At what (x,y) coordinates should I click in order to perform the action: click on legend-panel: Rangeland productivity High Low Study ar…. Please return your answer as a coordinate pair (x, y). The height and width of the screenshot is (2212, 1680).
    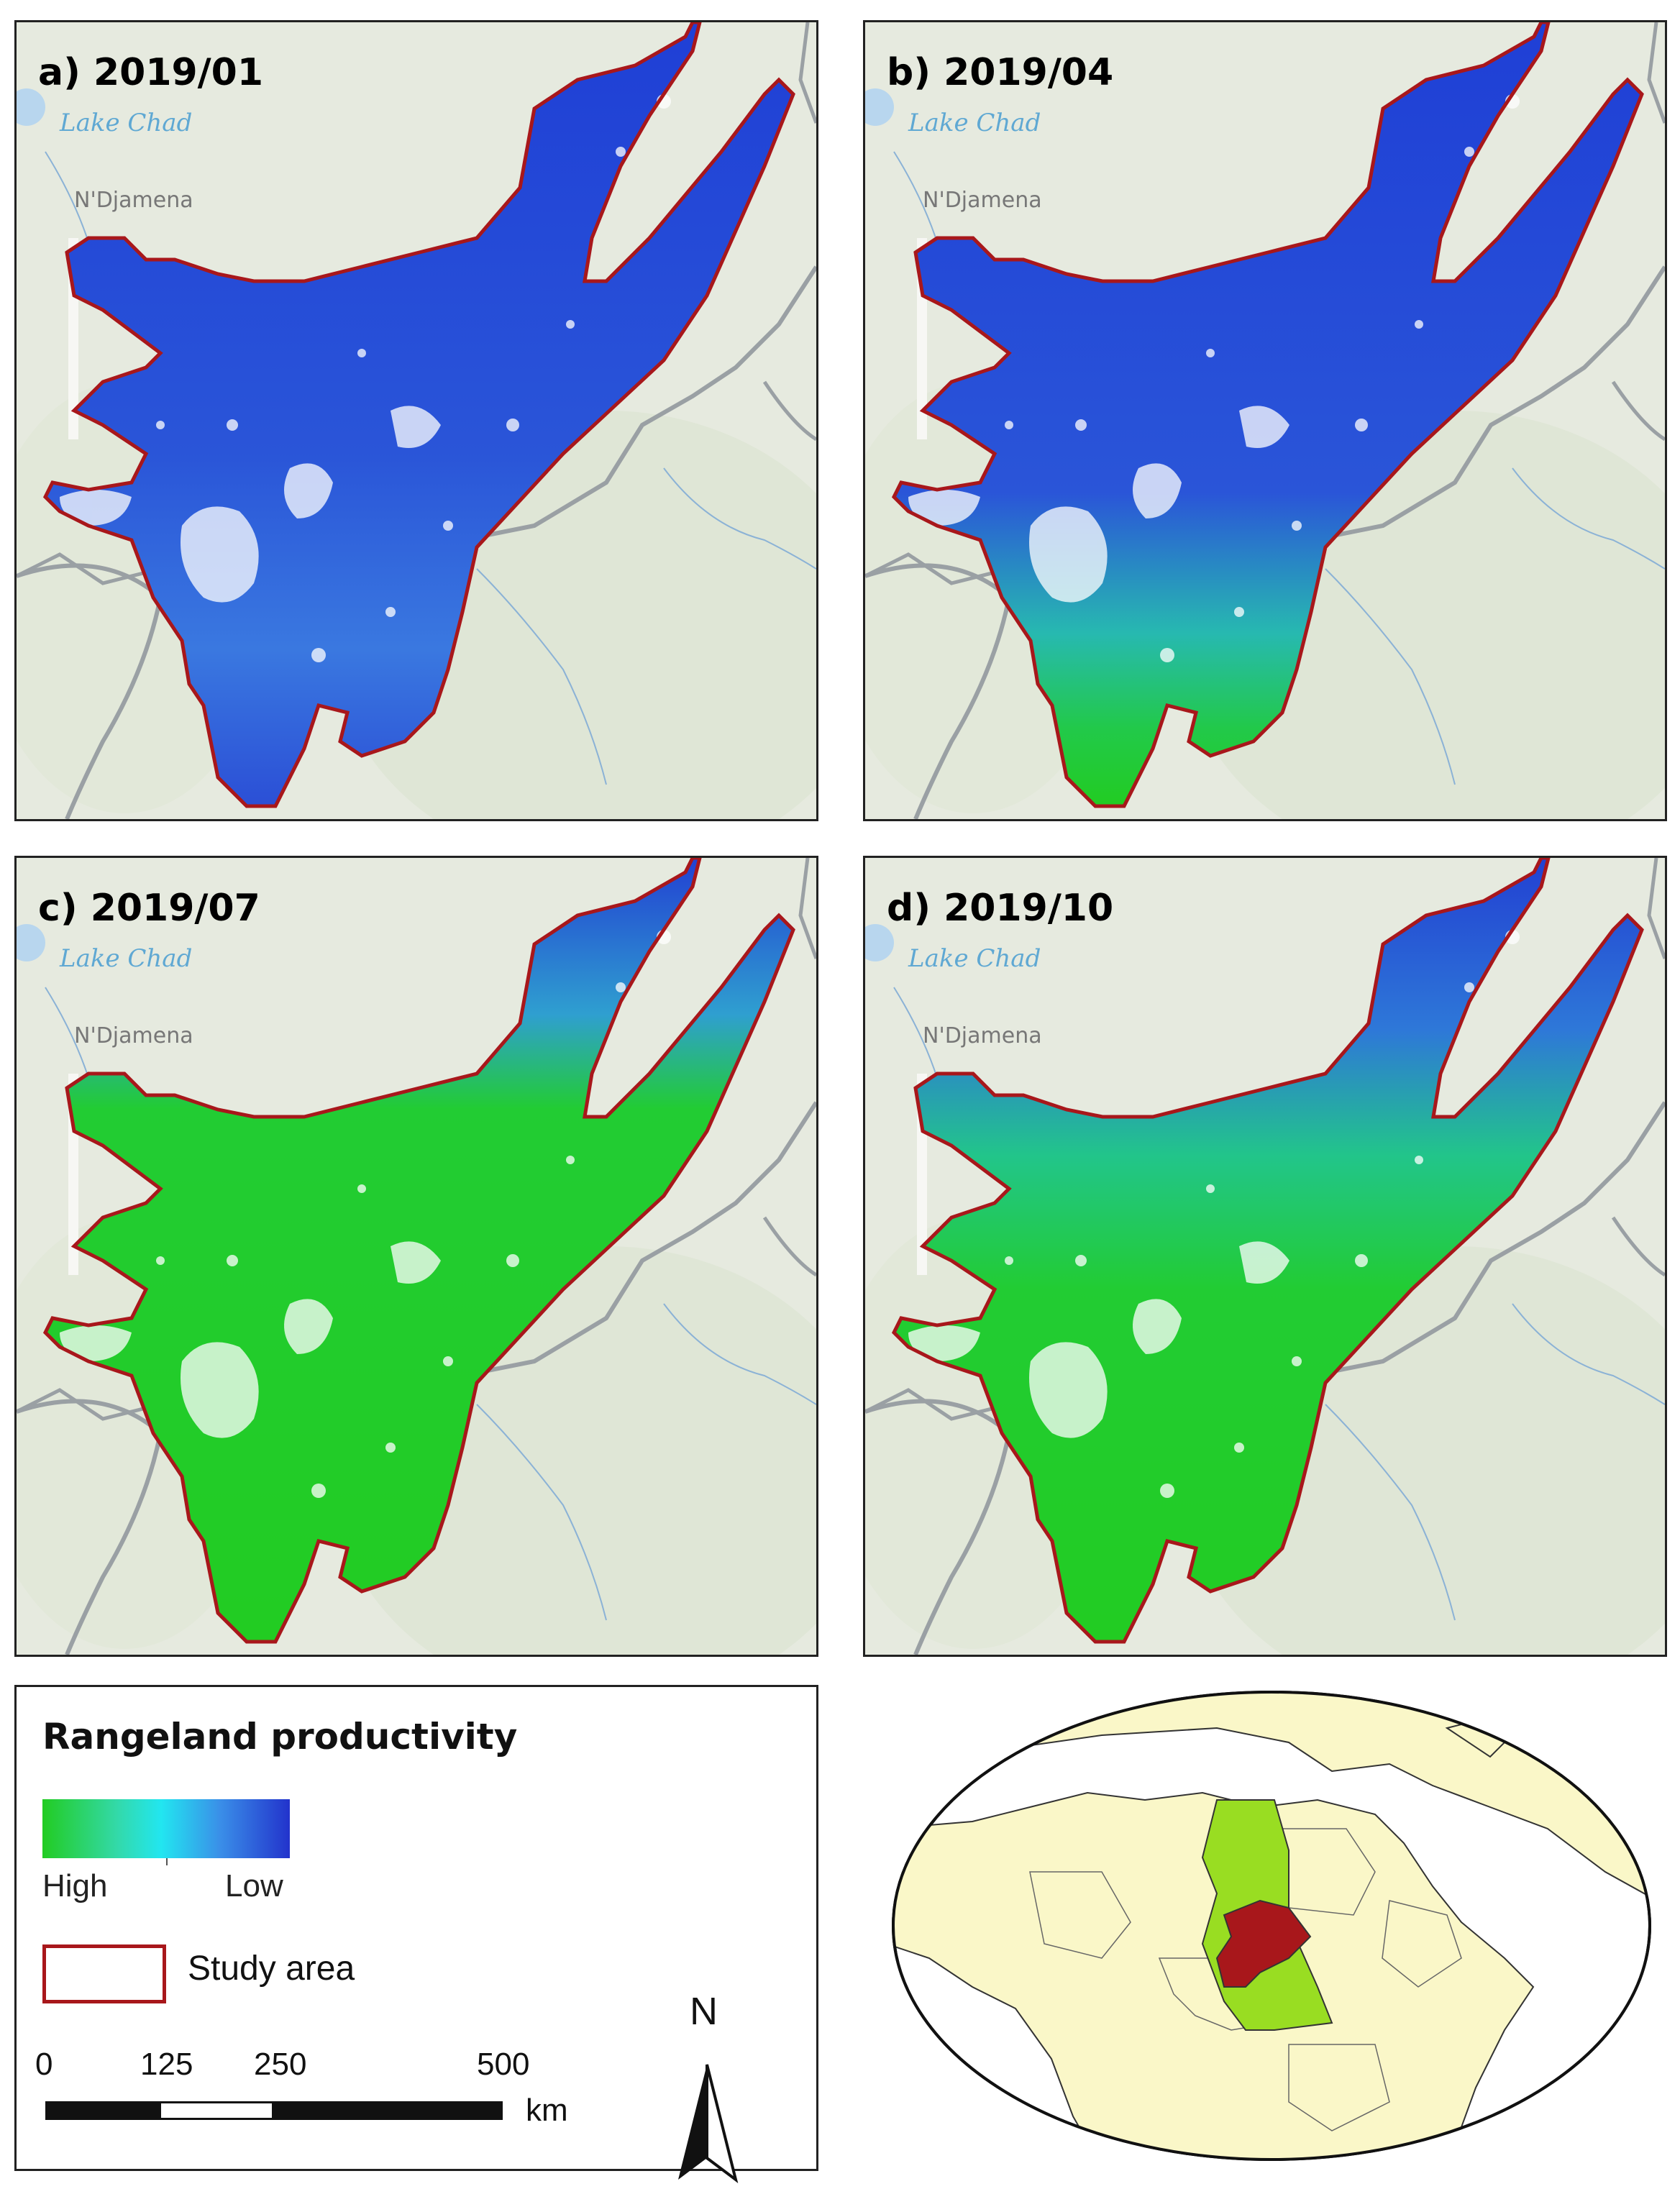
    Looking at the image, I should click on (416, 1934).